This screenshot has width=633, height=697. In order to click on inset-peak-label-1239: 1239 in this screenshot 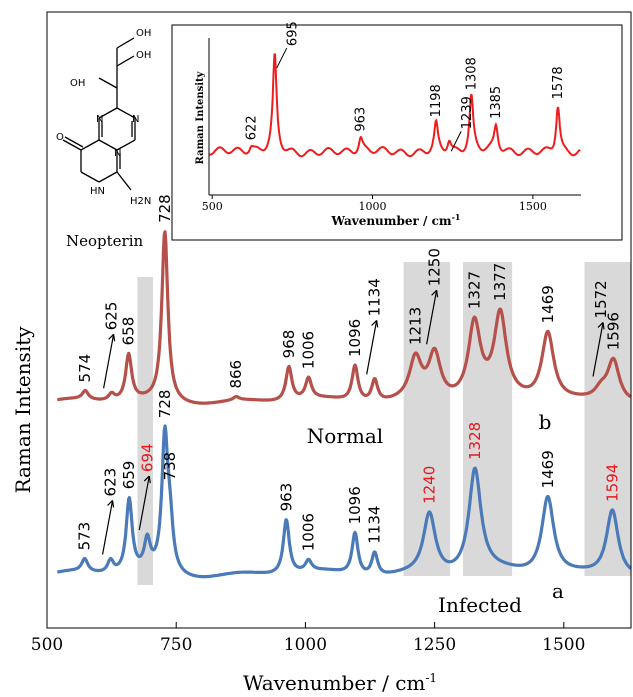, I will do `click(467, 112)`.